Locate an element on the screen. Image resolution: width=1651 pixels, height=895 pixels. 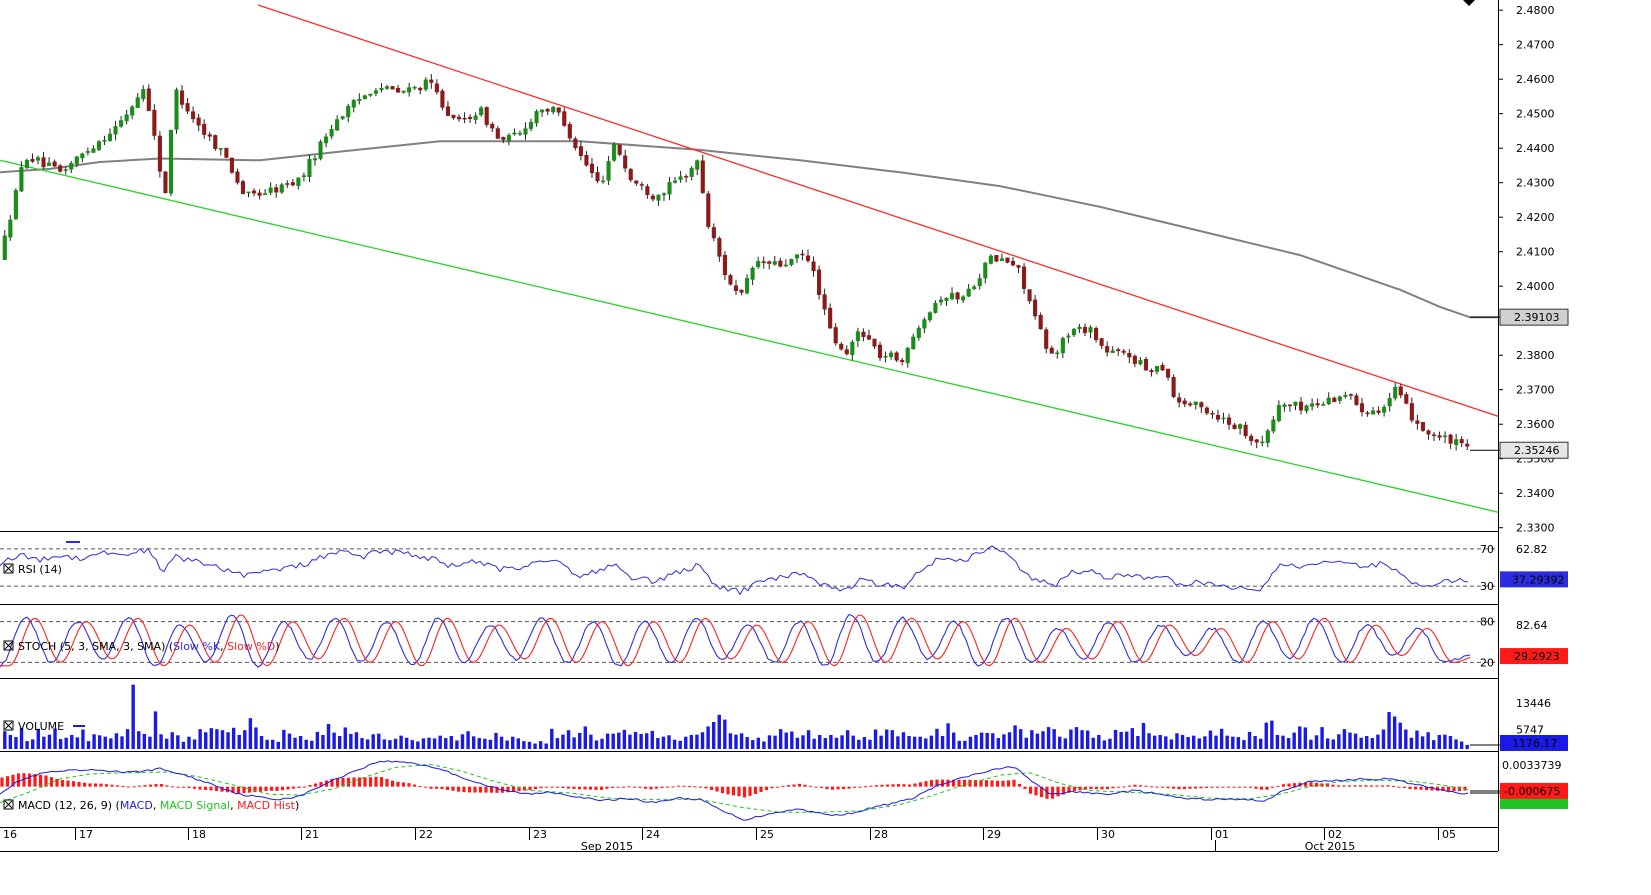
macd-tick-label: 0.0033739 is located at coordinates (1532, 765).